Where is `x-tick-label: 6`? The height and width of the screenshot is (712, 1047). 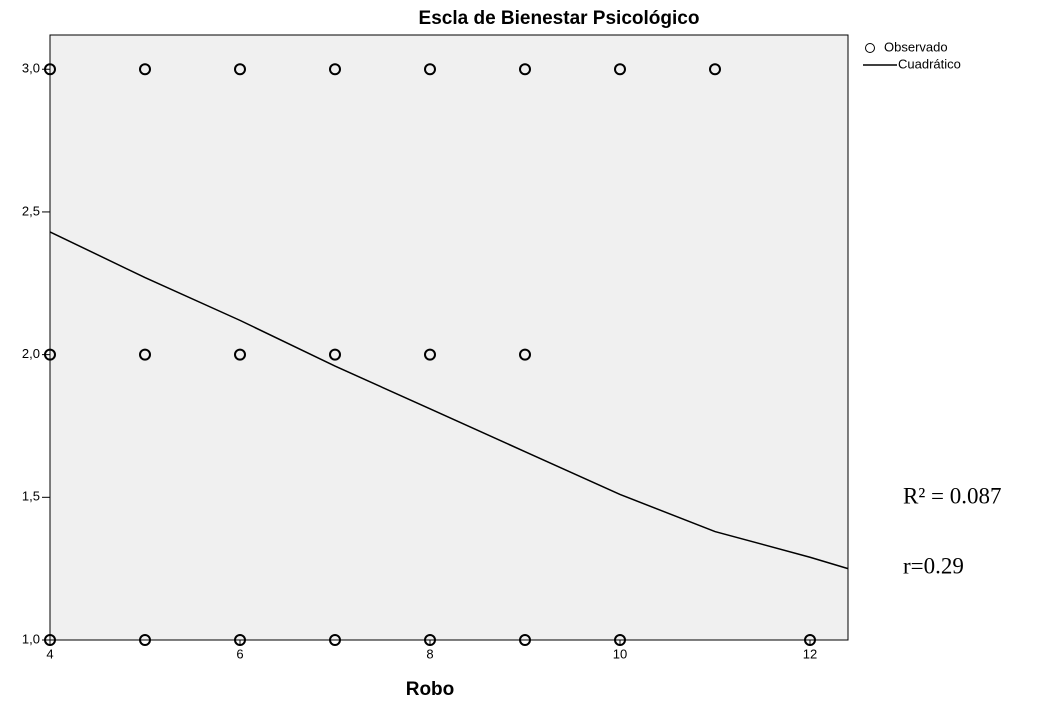 x-tick-label: 6 is located at coordinates (239, 653).